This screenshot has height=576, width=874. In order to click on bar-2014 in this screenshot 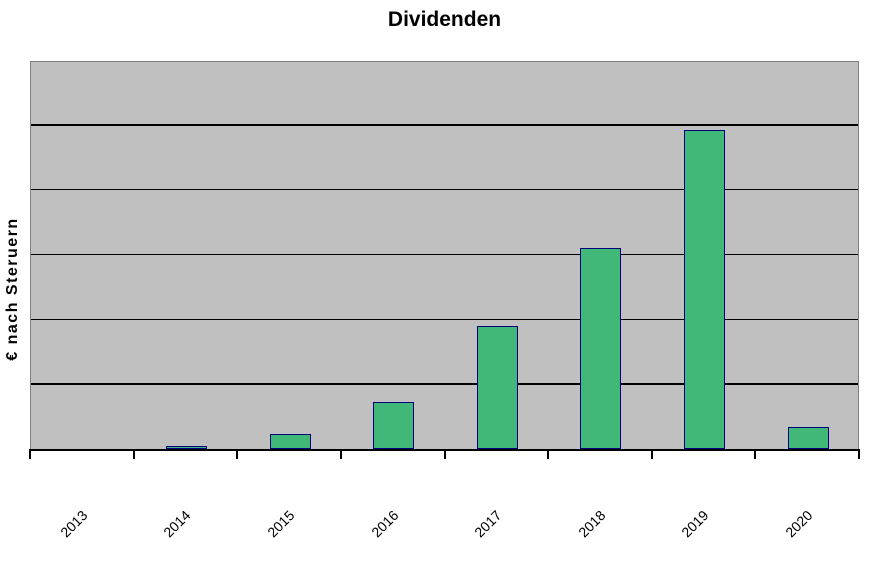, I will do `click(186, 447)`.